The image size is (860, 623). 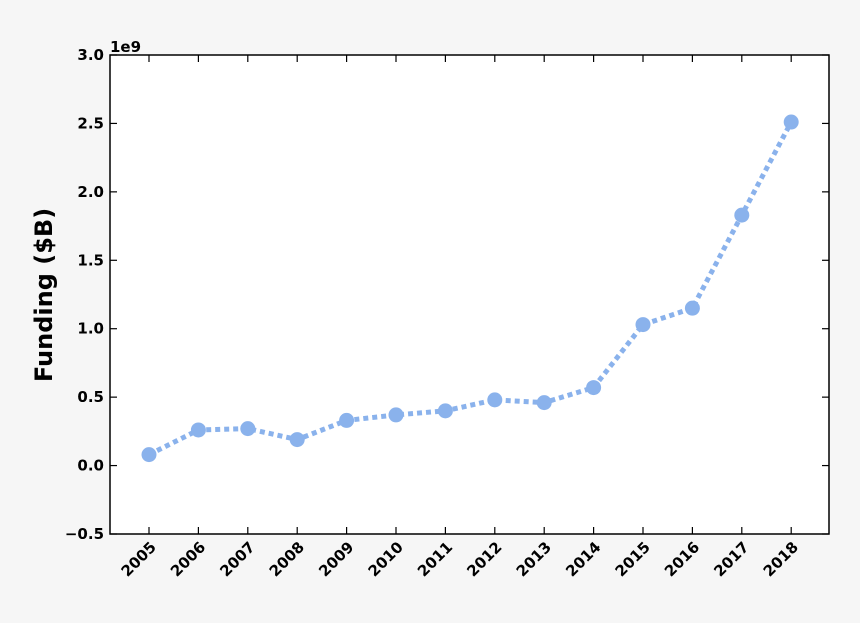 What do you see at coordinates (44, 295) in the screenshot?
I see `y-axis-label: Funding ($B)` at bounding box center [44, 295].